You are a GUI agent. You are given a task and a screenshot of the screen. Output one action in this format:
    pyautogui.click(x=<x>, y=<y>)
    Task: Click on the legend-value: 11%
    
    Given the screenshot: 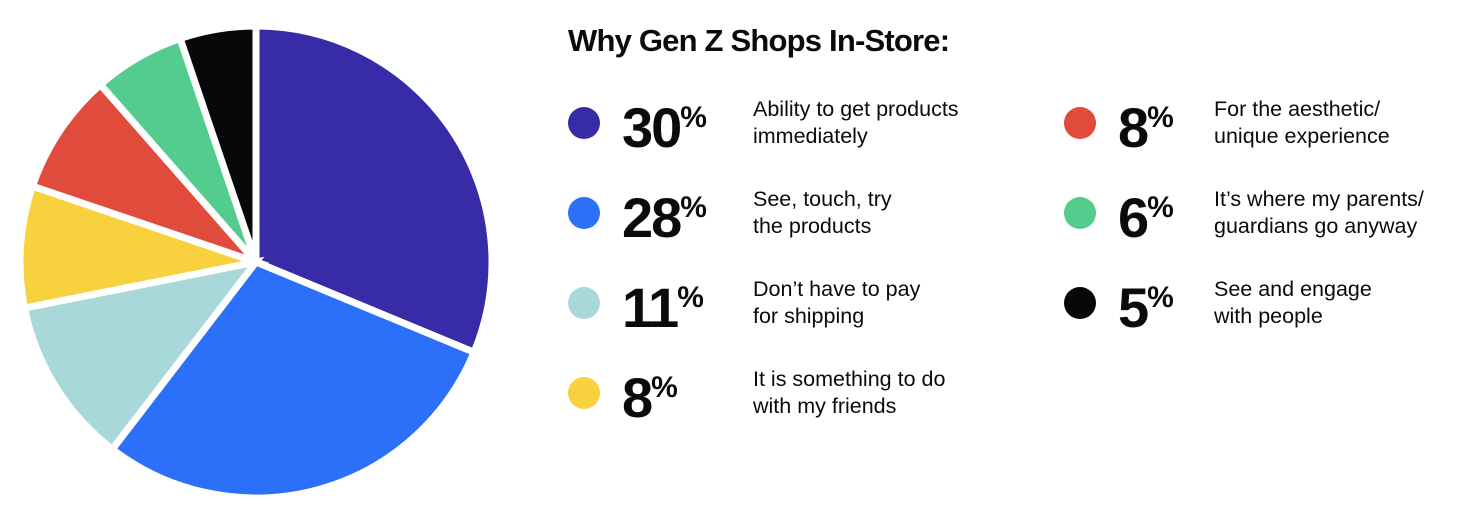 What is the action you would take?
    pyautogui.click(x=687, y=303)
    